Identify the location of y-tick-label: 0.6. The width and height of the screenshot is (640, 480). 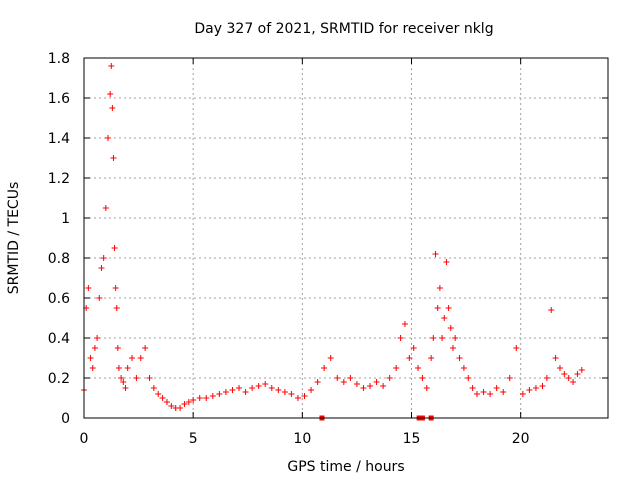
(59, 299).